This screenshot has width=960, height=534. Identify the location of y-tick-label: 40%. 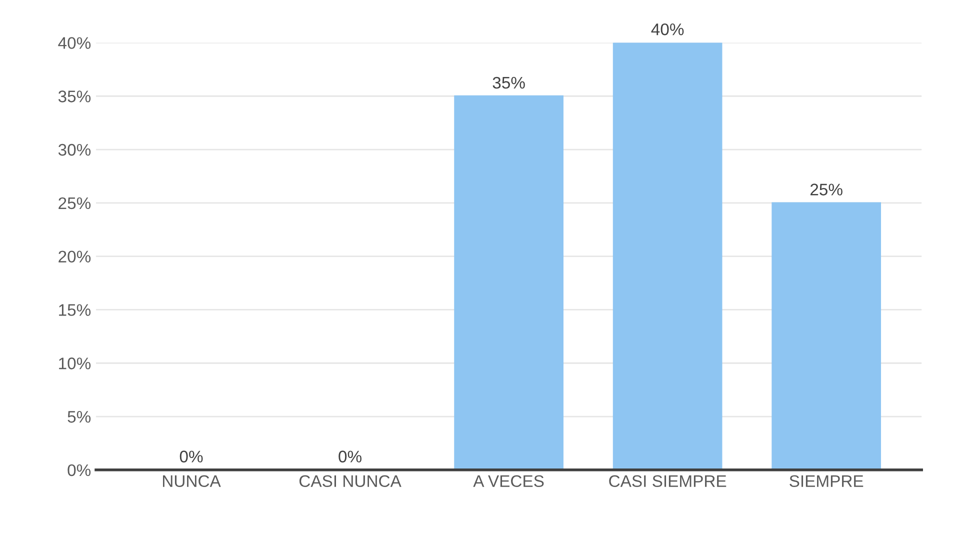
(74, 43).